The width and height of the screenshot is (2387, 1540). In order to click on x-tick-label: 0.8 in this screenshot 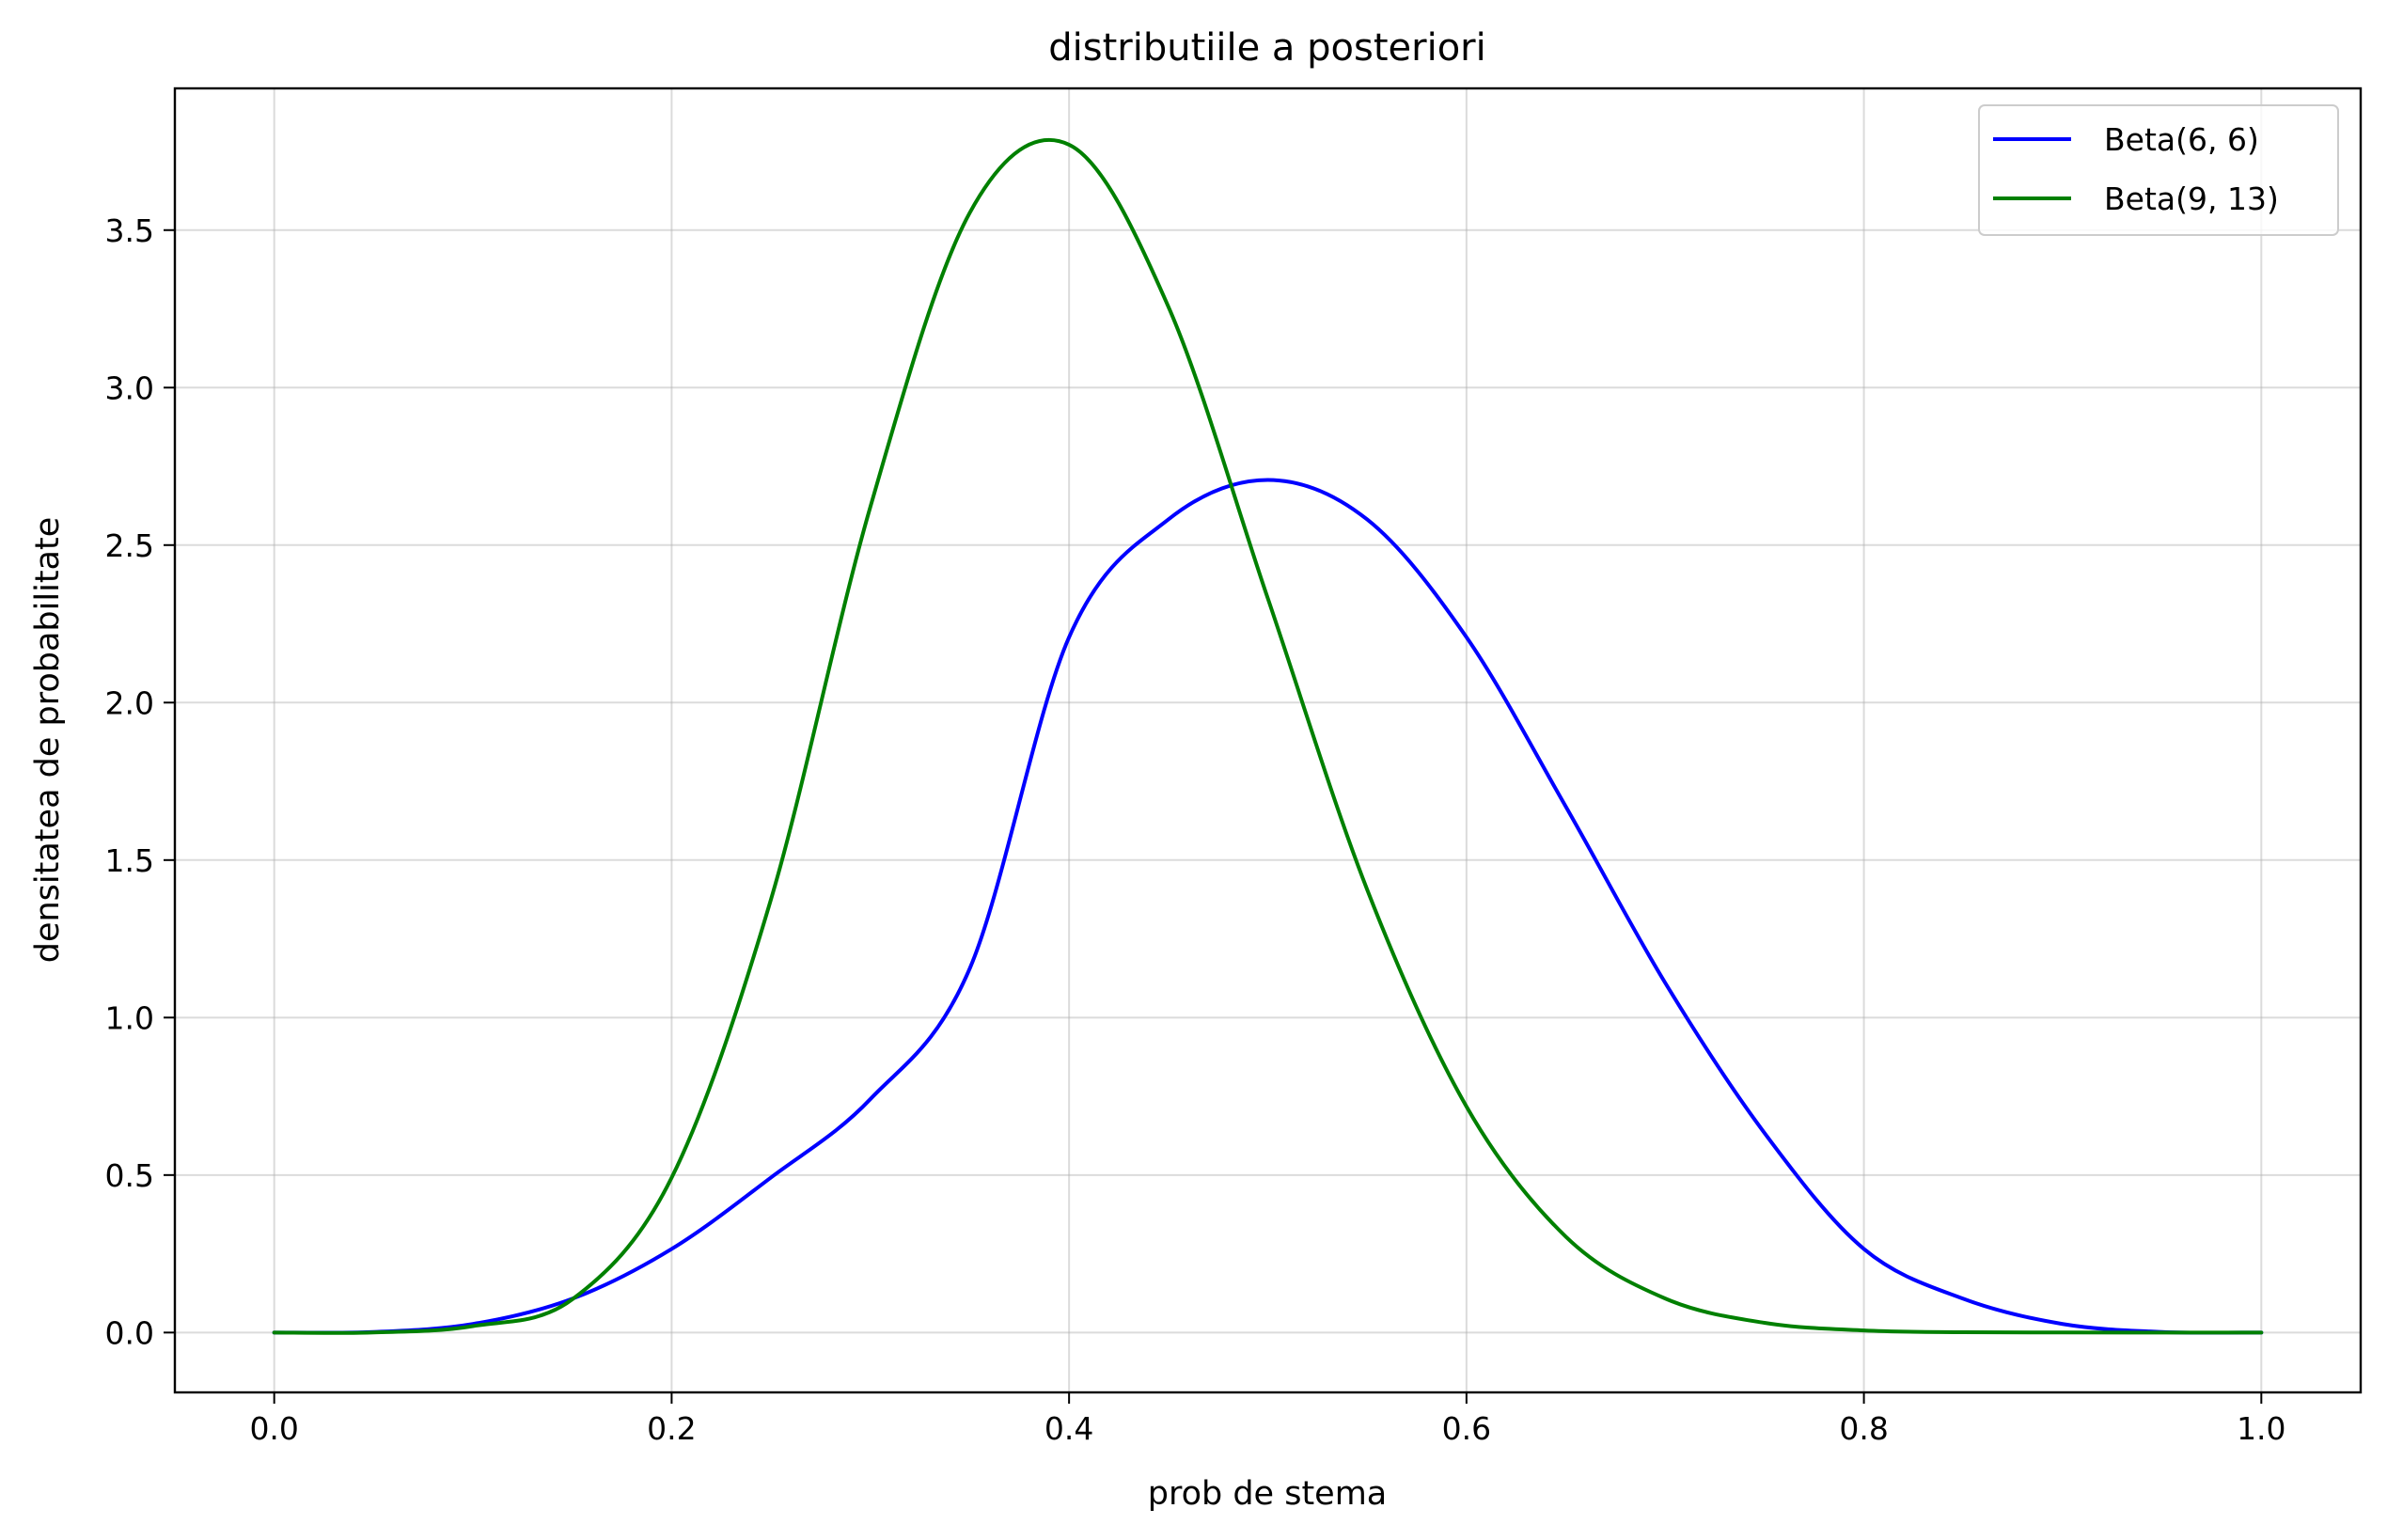, I will do `click(1863, 1428)`.